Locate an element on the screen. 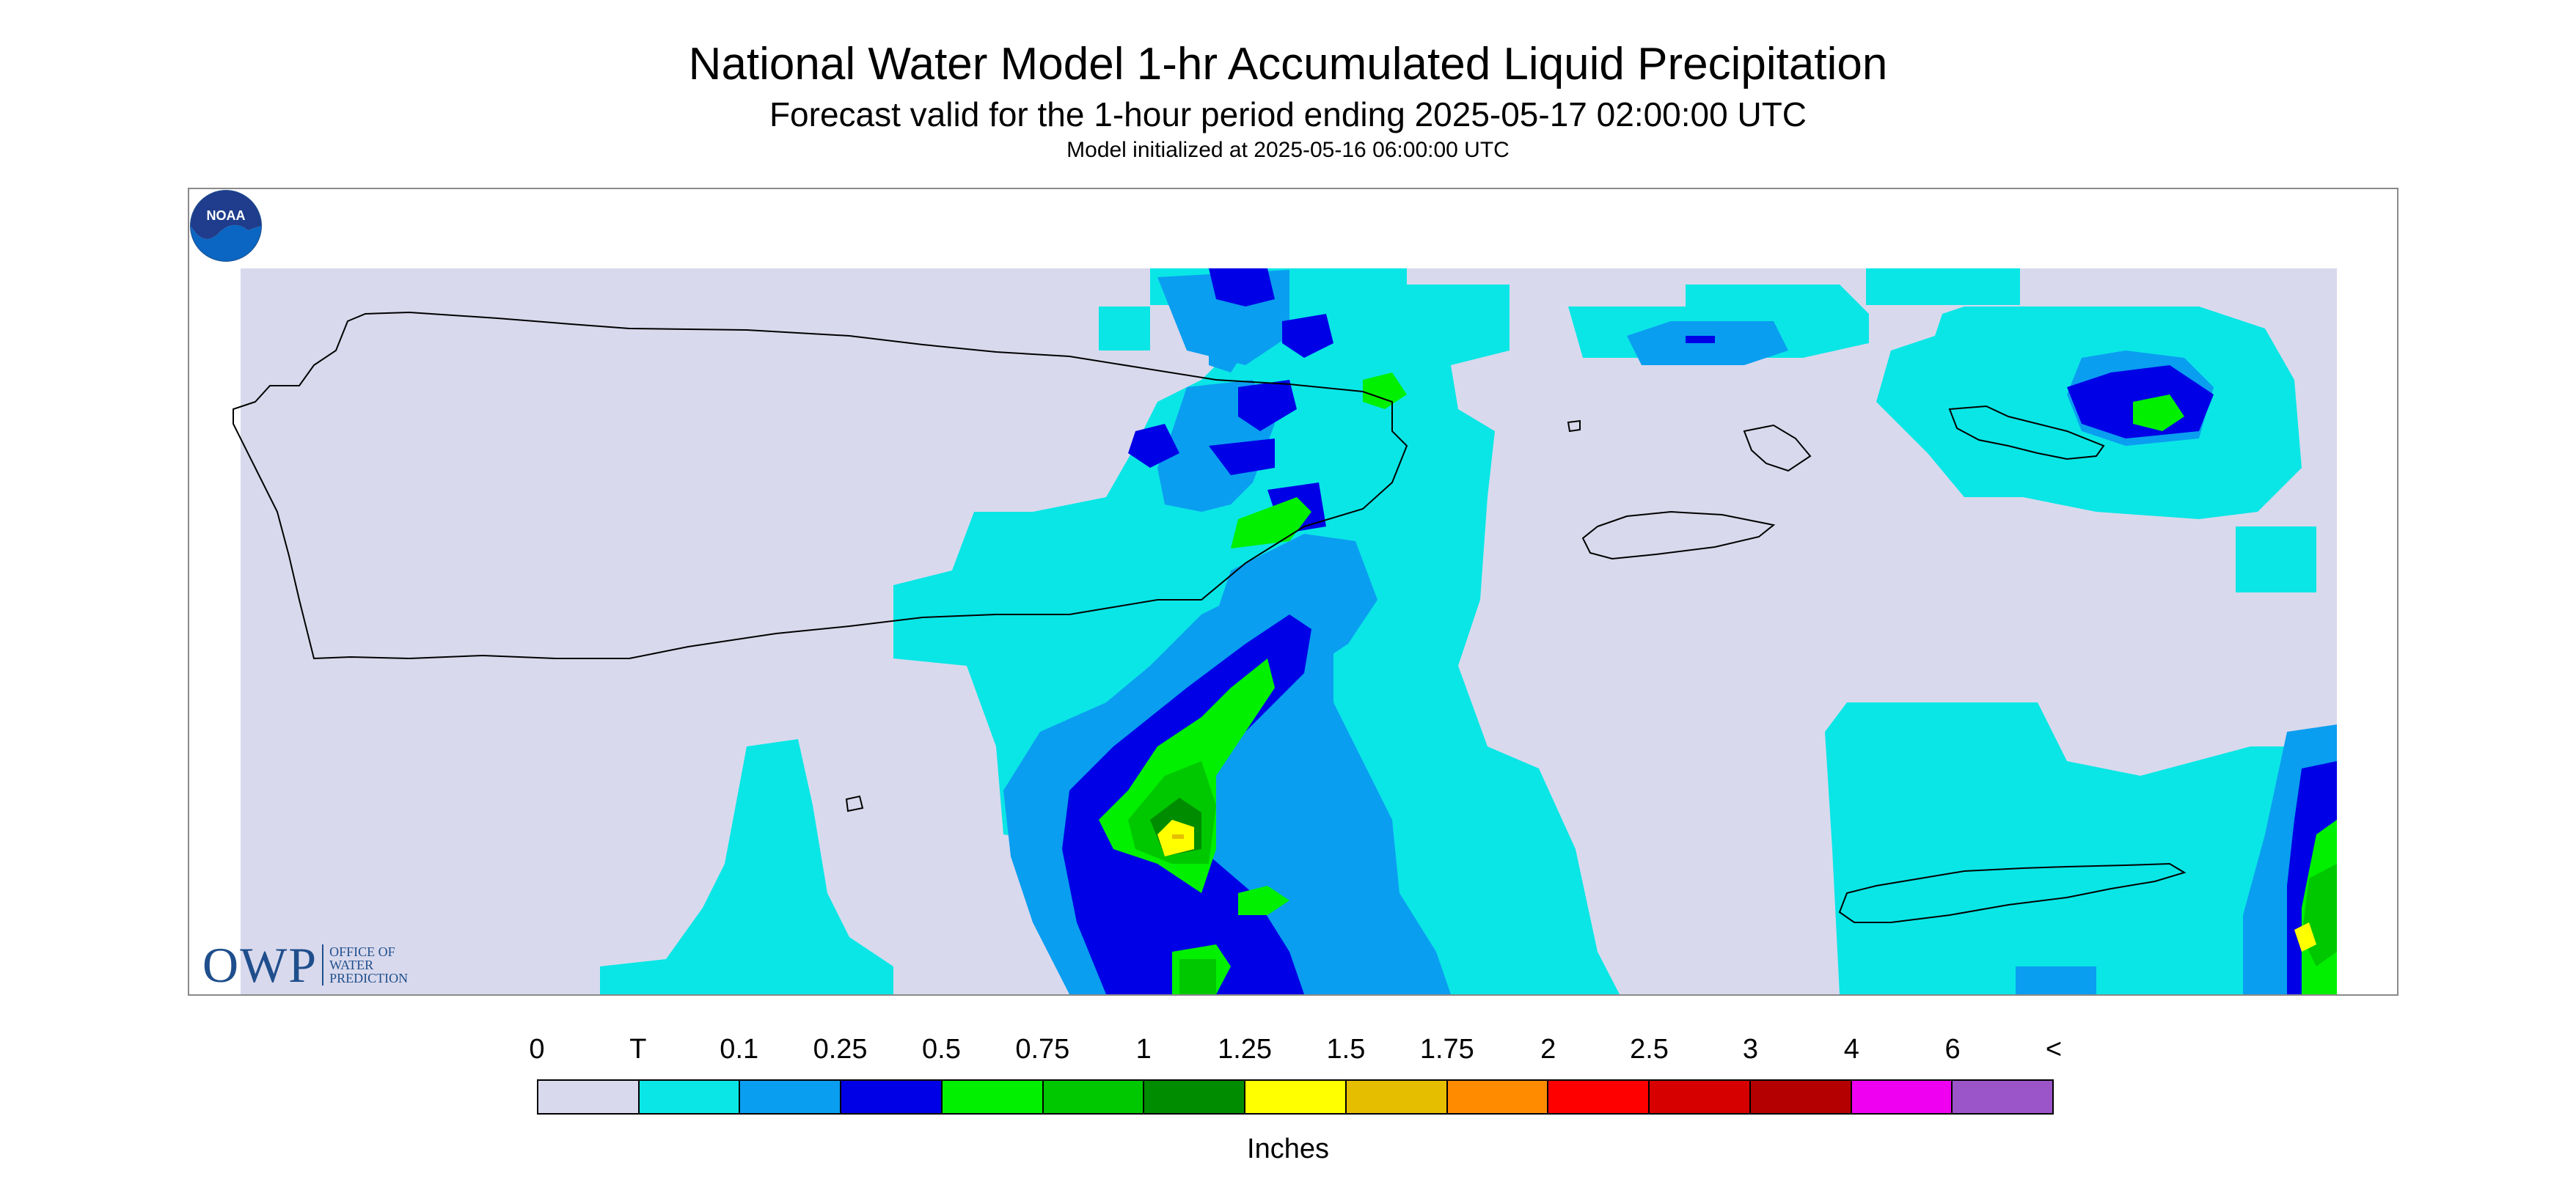 The height and width of the screenshot is (1182, 2576). legend-label: 6 is located at coordinates (1953, 1049).